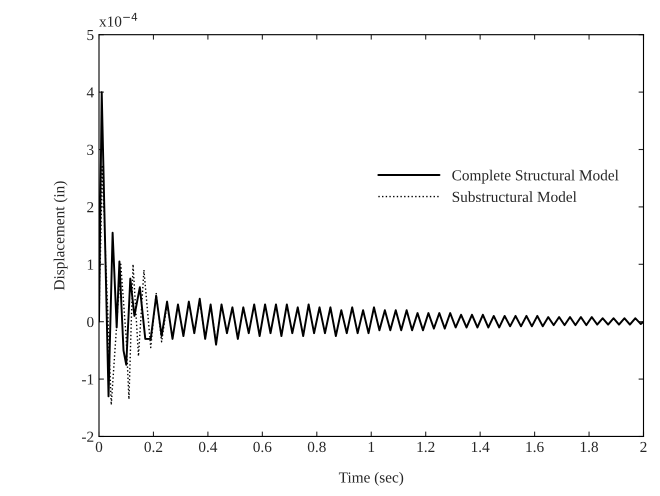  I want to click on y-tick-label: 5, so click(90, 35).